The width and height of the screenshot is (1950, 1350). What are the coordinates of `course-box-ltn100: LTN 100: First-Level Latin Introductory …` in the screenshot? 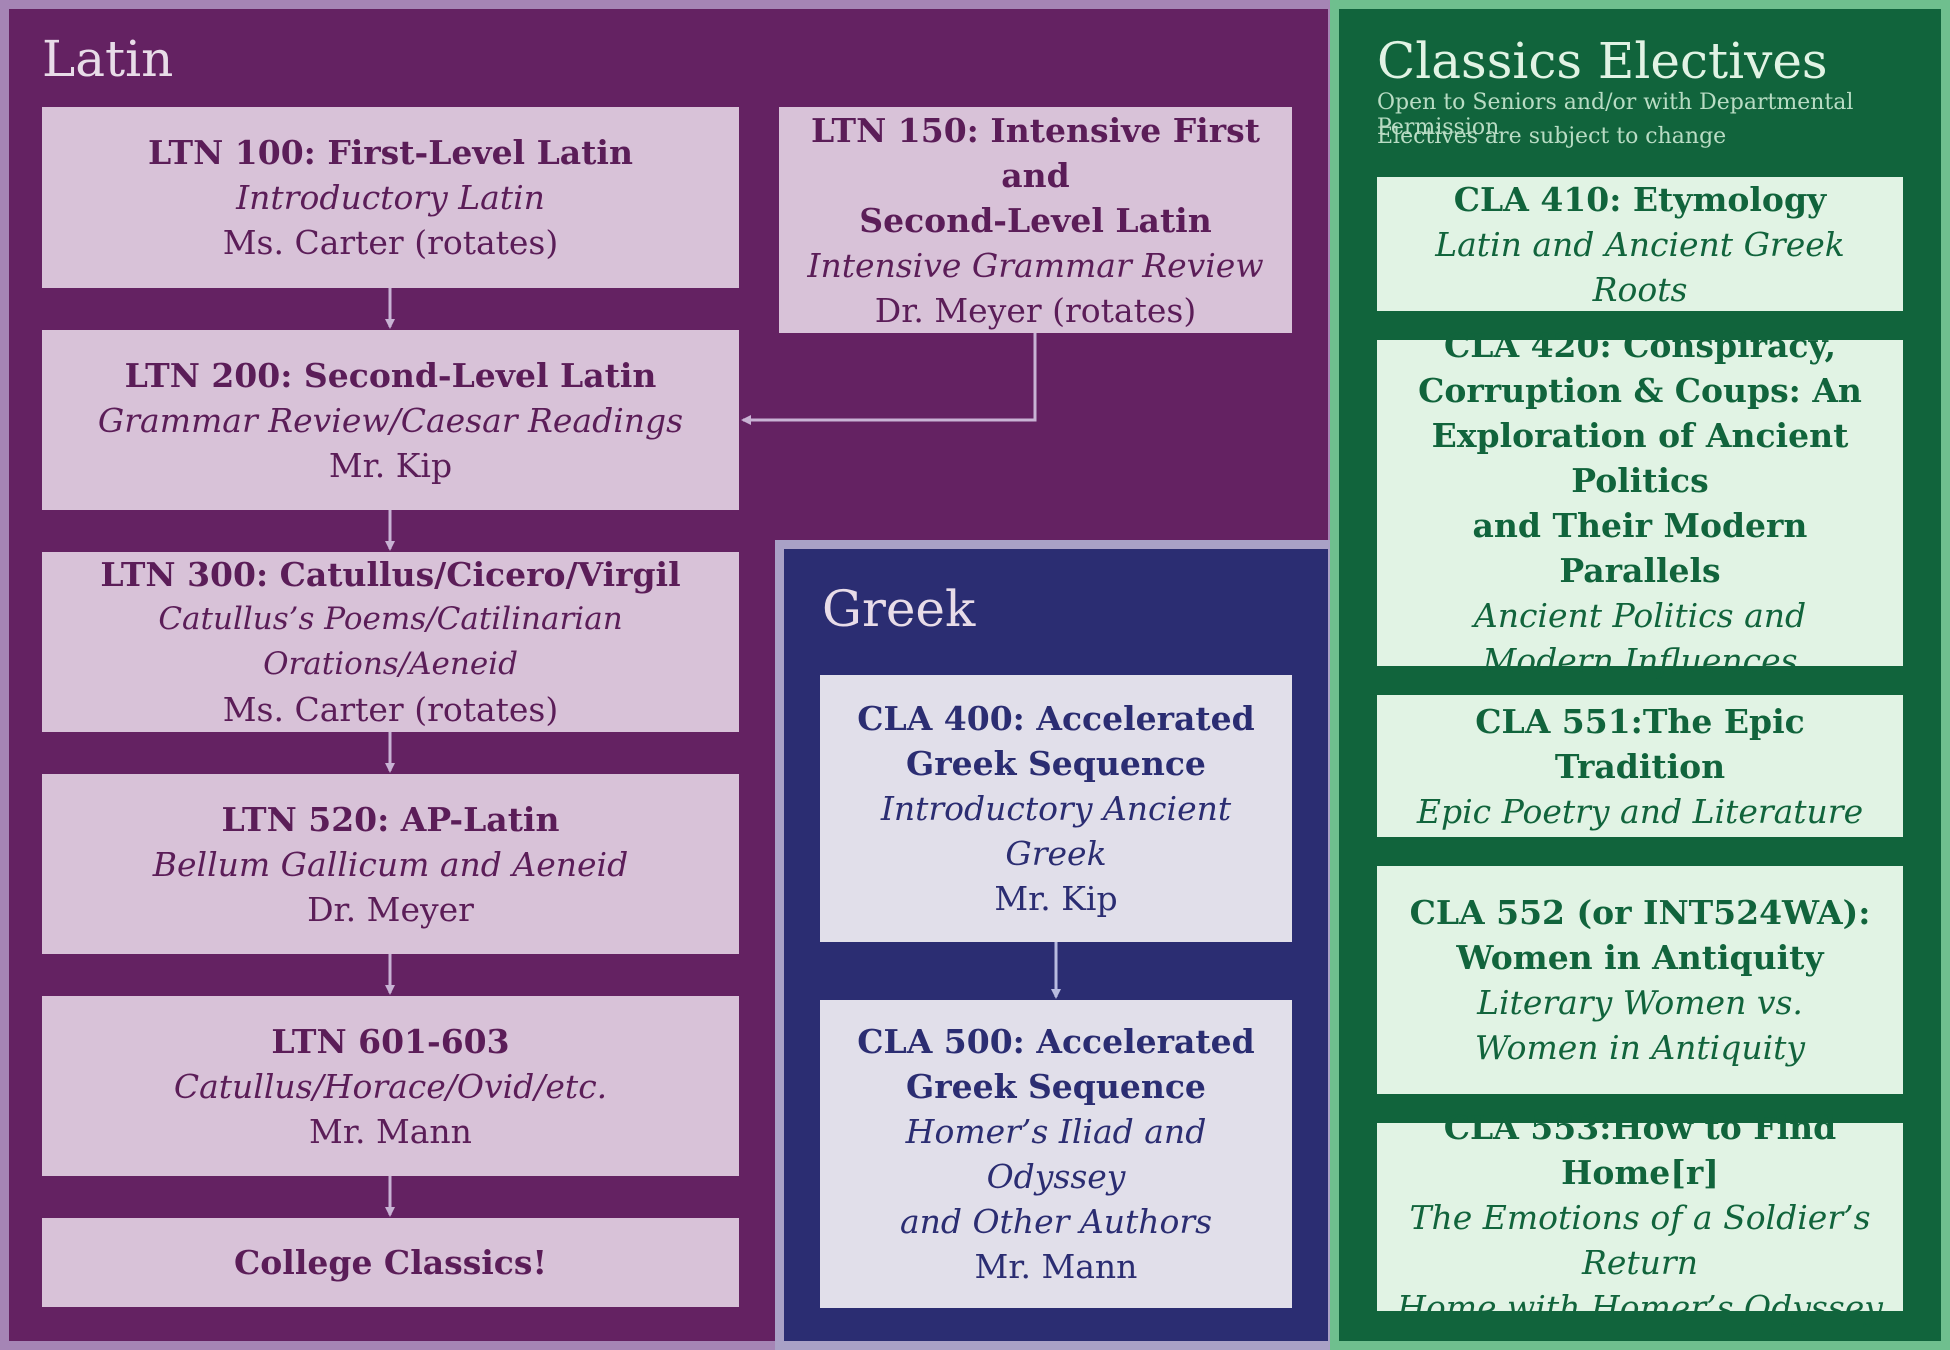 It's located at (390, 197).